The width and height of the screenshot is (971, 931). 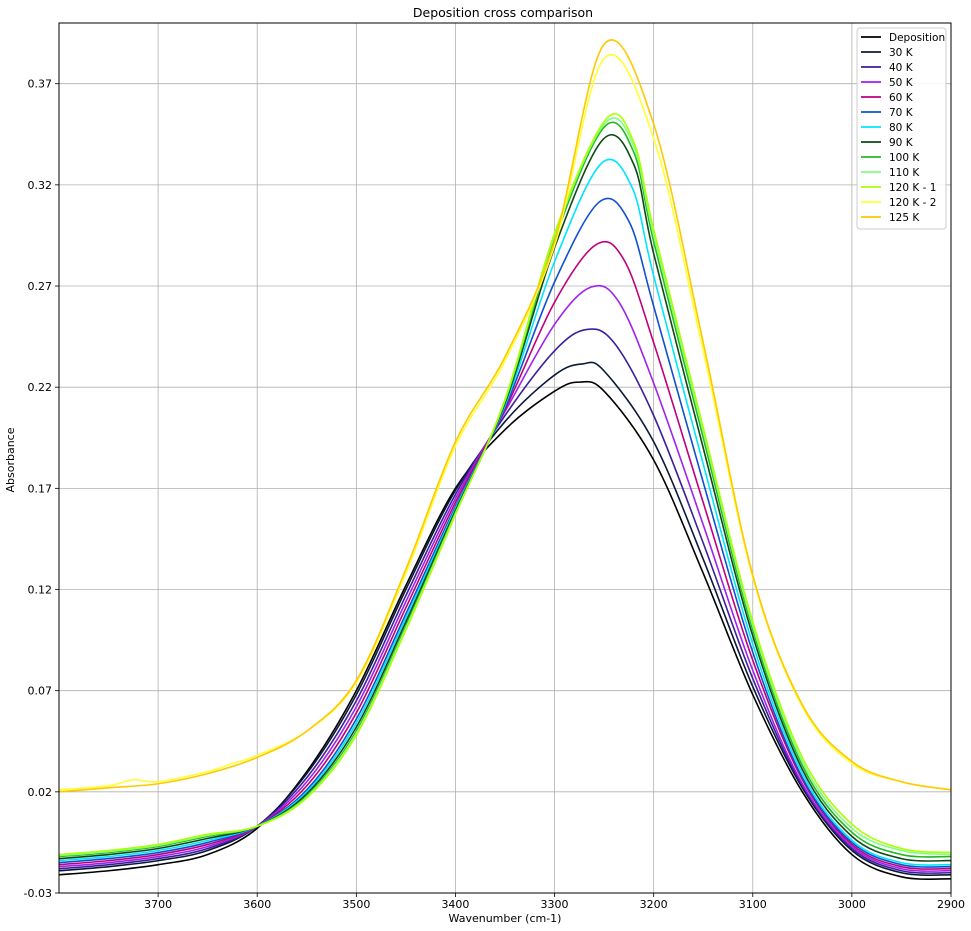 What do you see at coordinates (503, 12) in the screenshot?
I see `chart-title: Deposition cross comparison` at bounding box center [503, 12].